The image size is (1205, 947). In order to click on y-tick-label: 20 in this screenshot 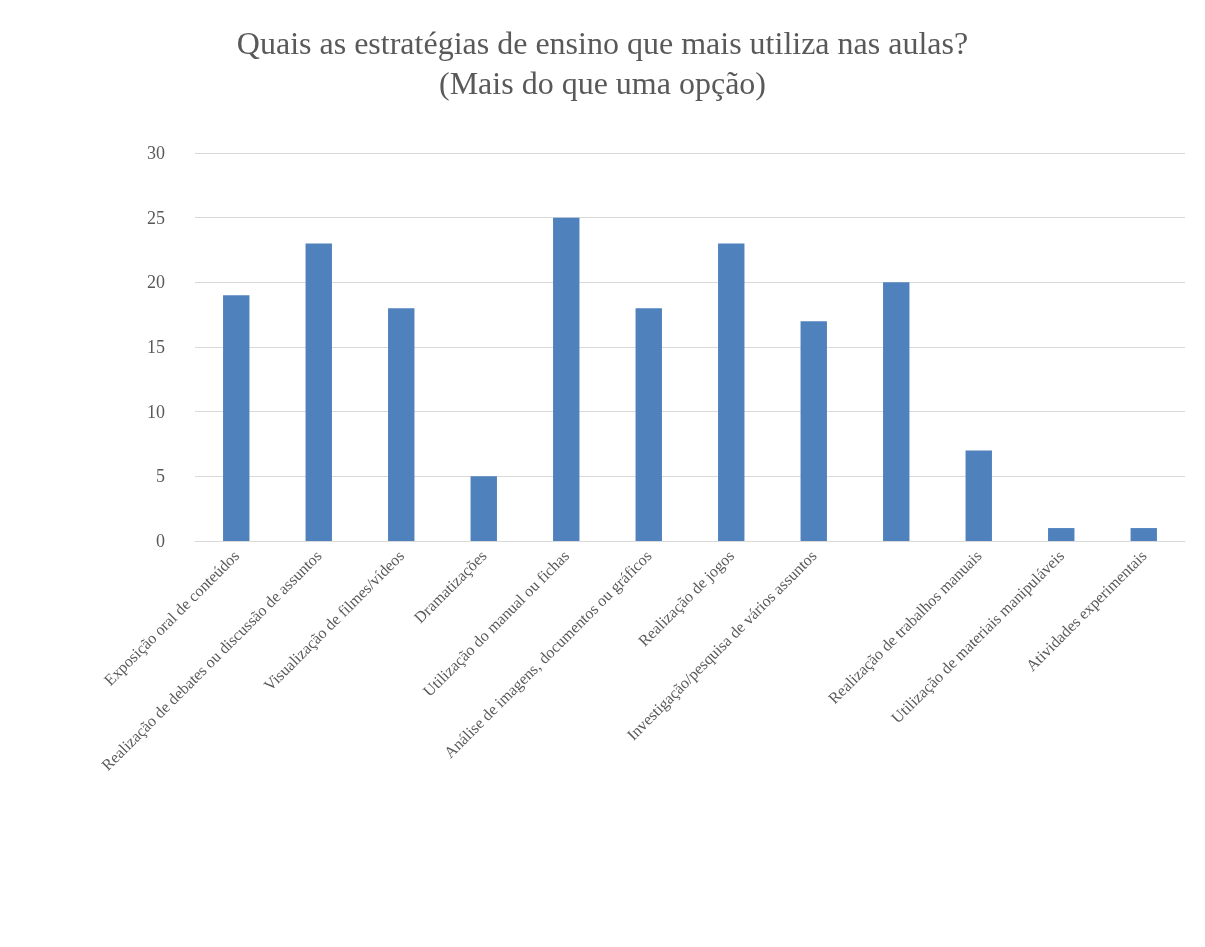, I will do `click(156, 282)`.